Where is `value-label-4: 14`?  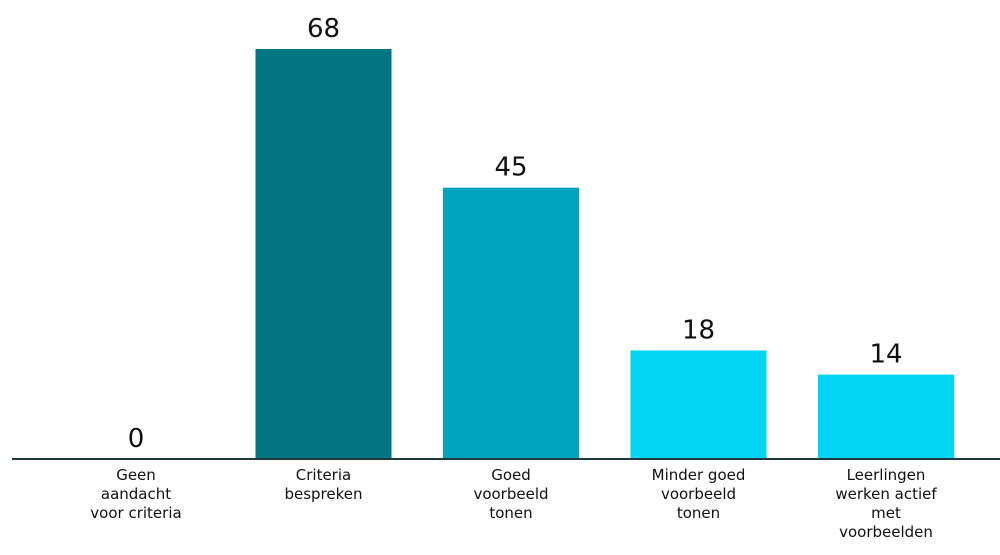 value-label-4: 14 is located at coordinates (885, 355).